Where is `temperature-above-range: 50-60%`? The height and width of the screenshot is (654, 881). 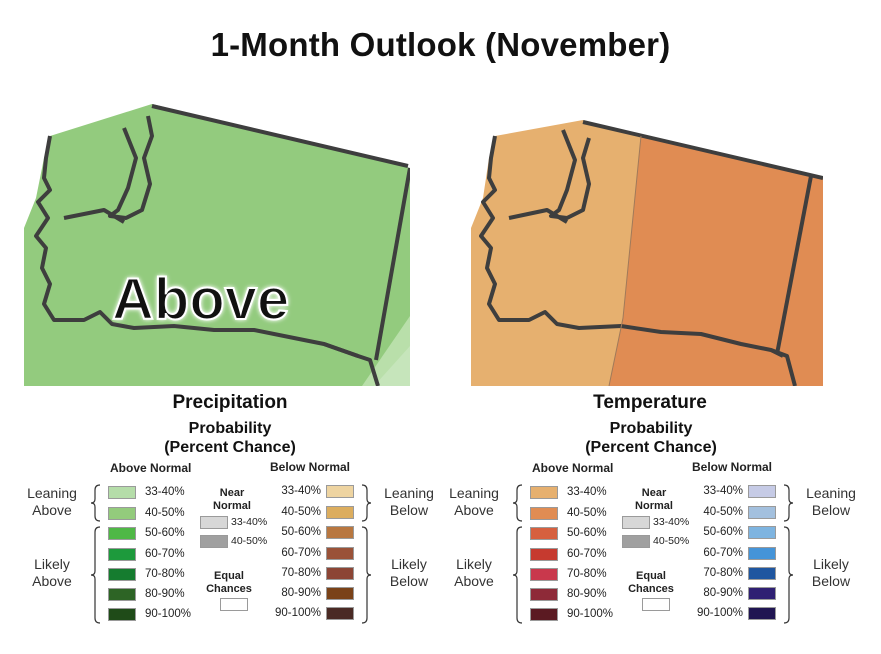
temperature-above-range: 50-60% is located at coordinates (587, 533).